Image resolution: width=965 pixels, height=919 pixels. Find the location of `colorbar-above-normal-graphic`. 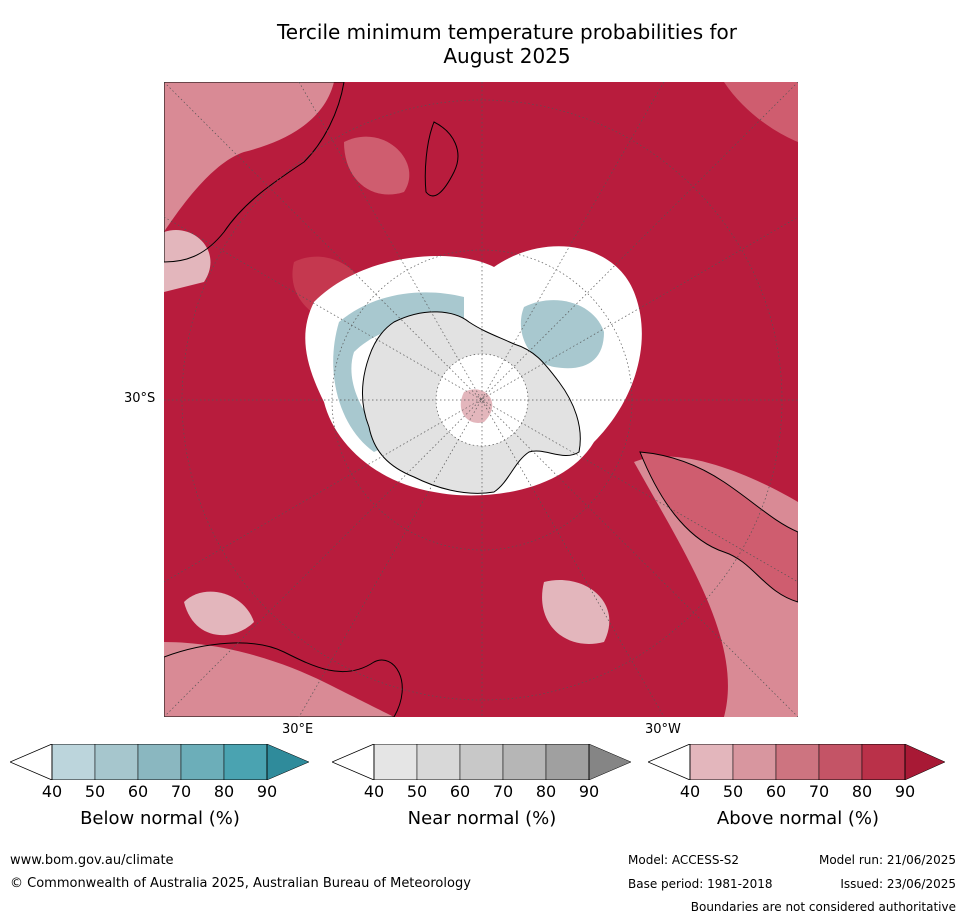

colorbar-above-normal-graphic is located at coordinates (797, 762).